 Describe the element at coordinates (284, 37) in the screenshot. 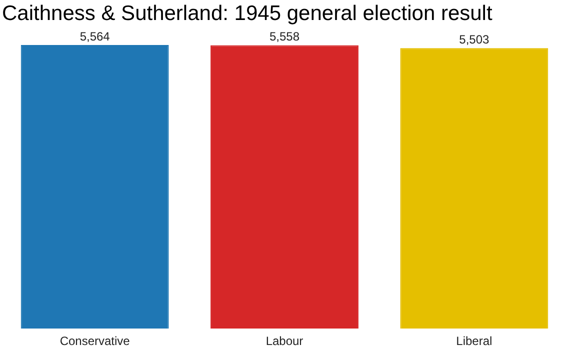

I see `data-label: 5,558` at that location.